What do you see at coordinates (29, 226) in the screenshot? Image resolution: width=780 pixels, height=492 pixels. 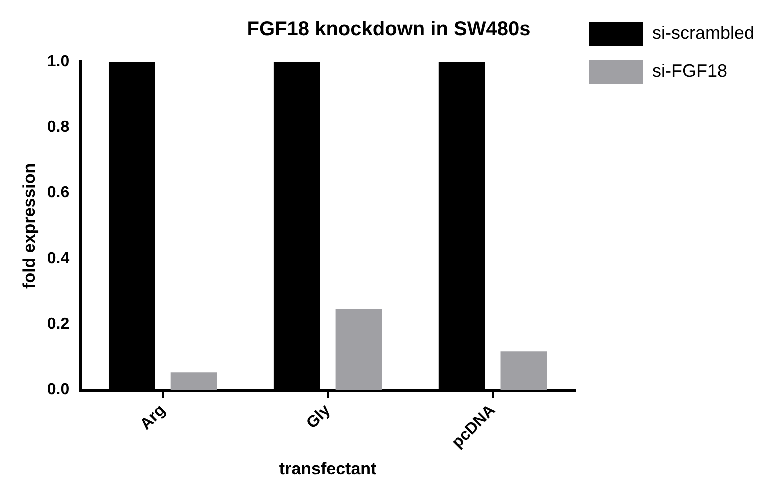 I see `y-axis-title: fold expression` at bounding box center [29, 226].